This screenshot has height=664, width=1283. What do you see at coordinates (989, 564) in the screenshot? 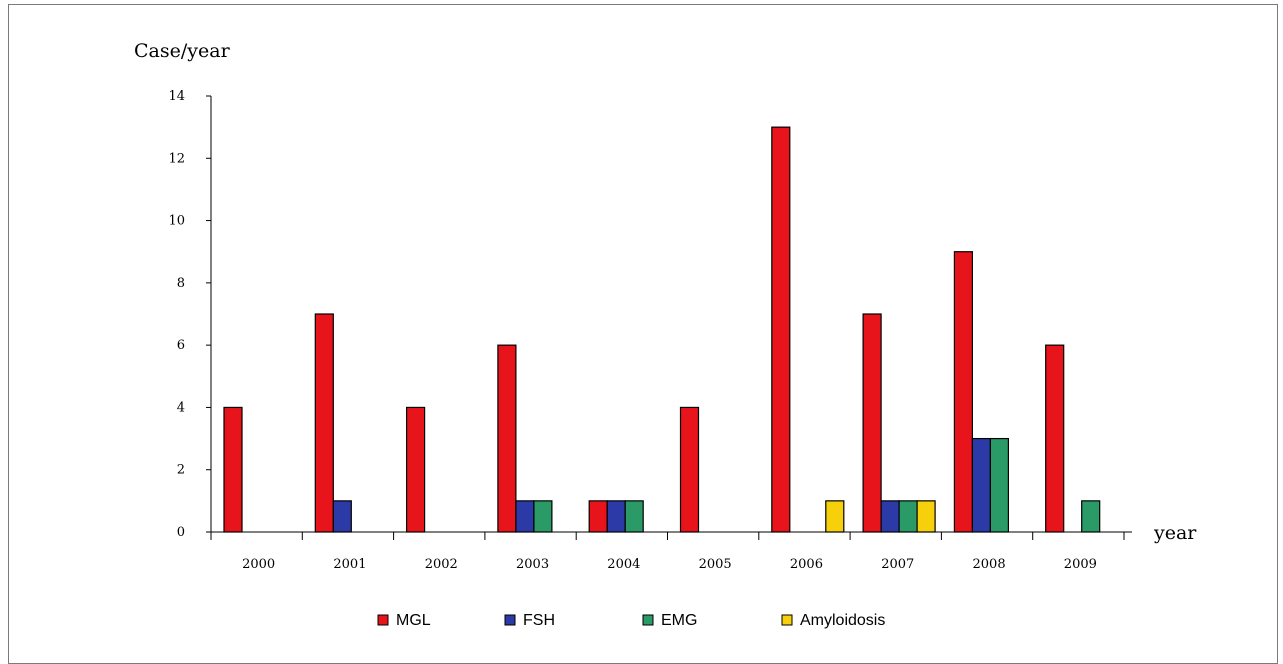
I see `x-tick-label: 2008` at bounding box center [989, 564].